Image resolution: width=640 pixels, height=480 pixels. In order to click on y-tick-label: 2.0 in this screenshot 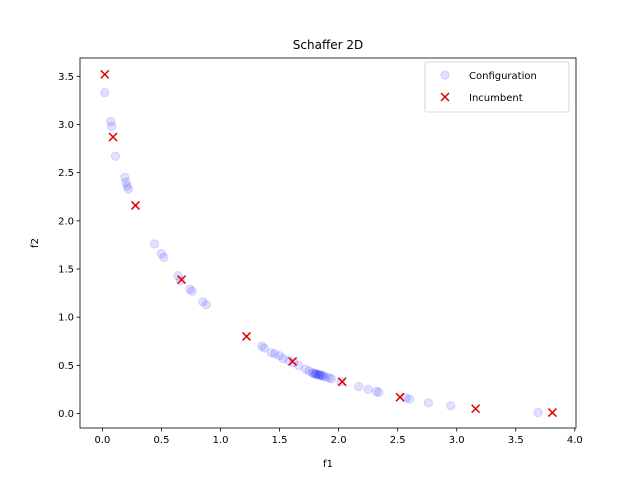, I will do `click(66, 221)`.